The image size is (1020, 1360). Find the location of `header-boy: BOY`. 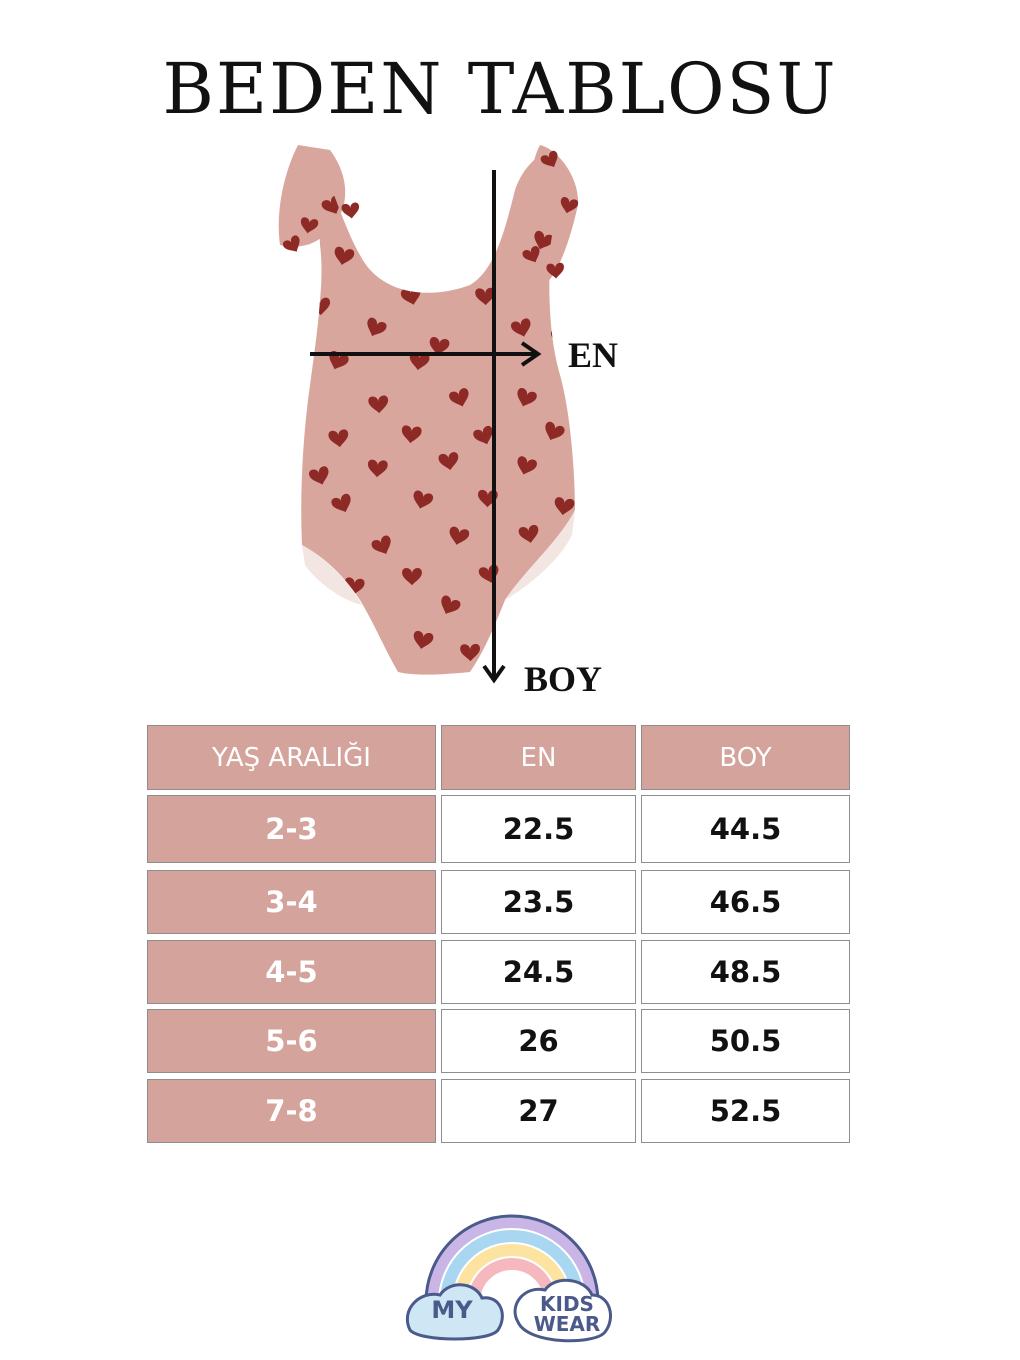

header-boy: BOY is located at coordinates (745, 757).